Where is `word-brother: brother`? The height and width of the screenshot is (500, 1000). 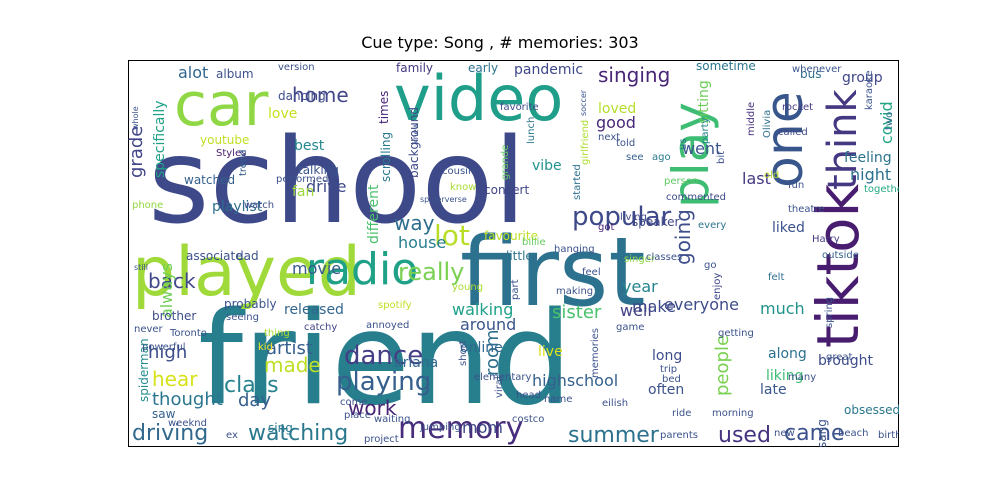 word-brother: brother is located at coordinates (174, 316).